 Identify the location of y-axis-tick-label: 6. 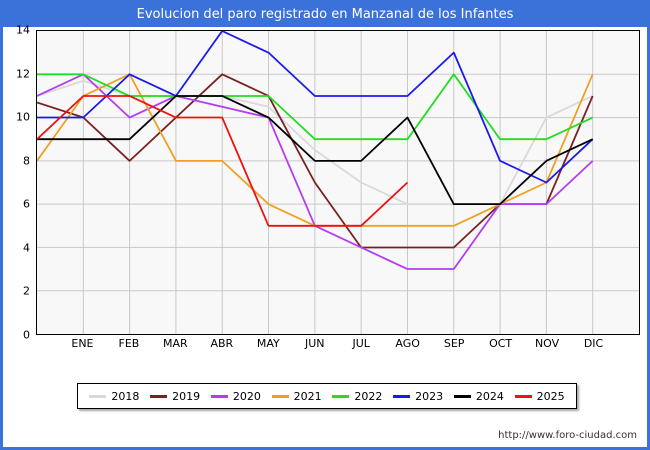
(26, 204).